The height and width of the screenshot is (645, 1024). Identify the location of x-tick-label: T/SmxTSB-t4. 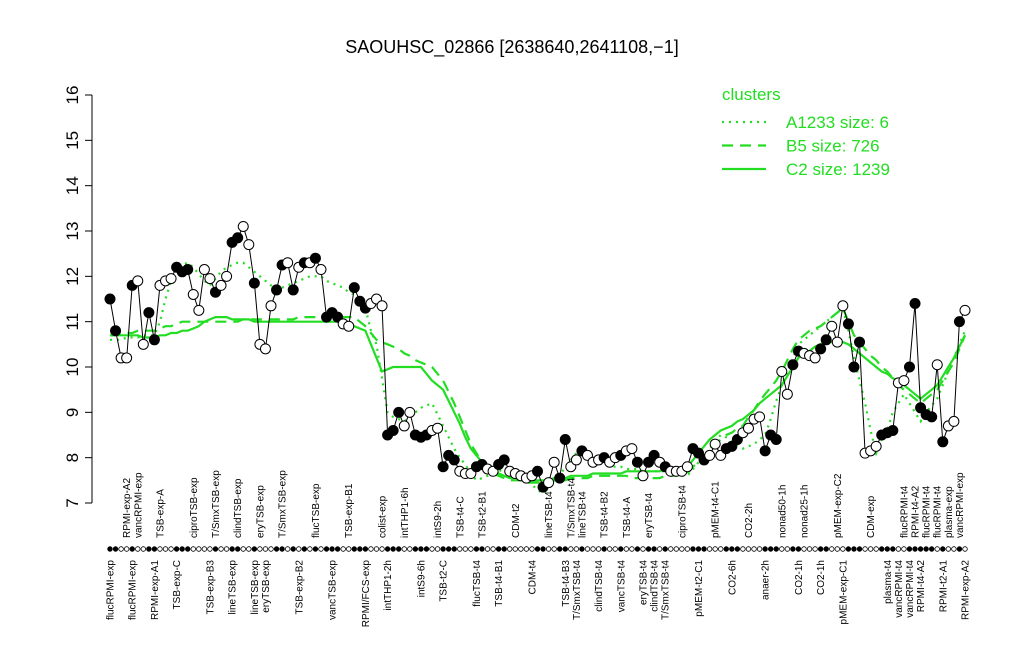
(666, 590).